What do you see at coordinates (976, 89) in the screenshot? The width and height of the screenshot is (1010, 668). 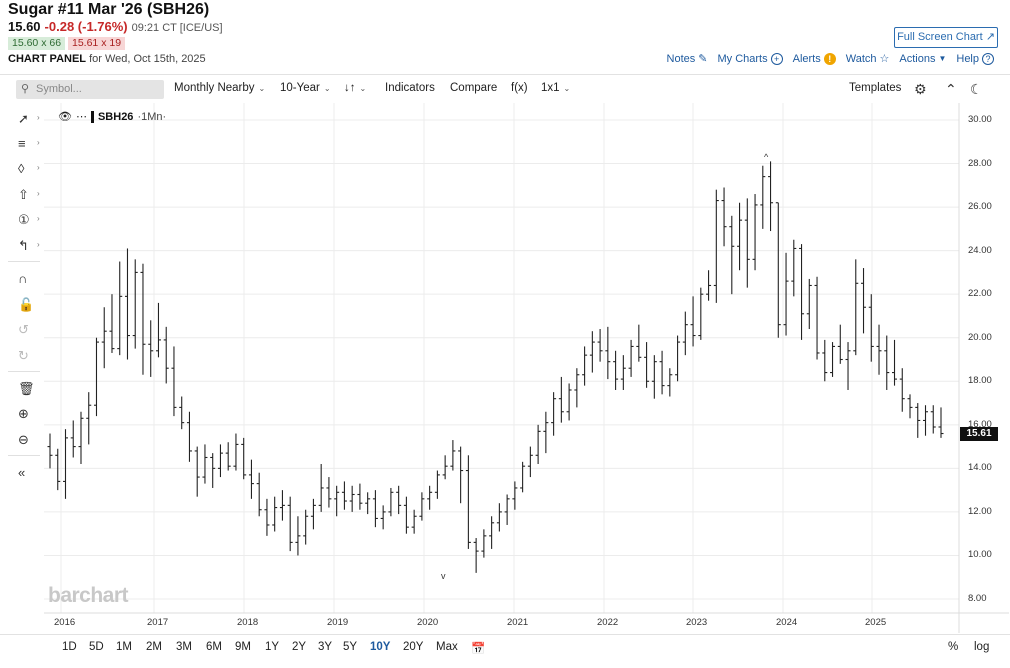 I see `moon-icon: ☾` at bounding box center [976, 89].